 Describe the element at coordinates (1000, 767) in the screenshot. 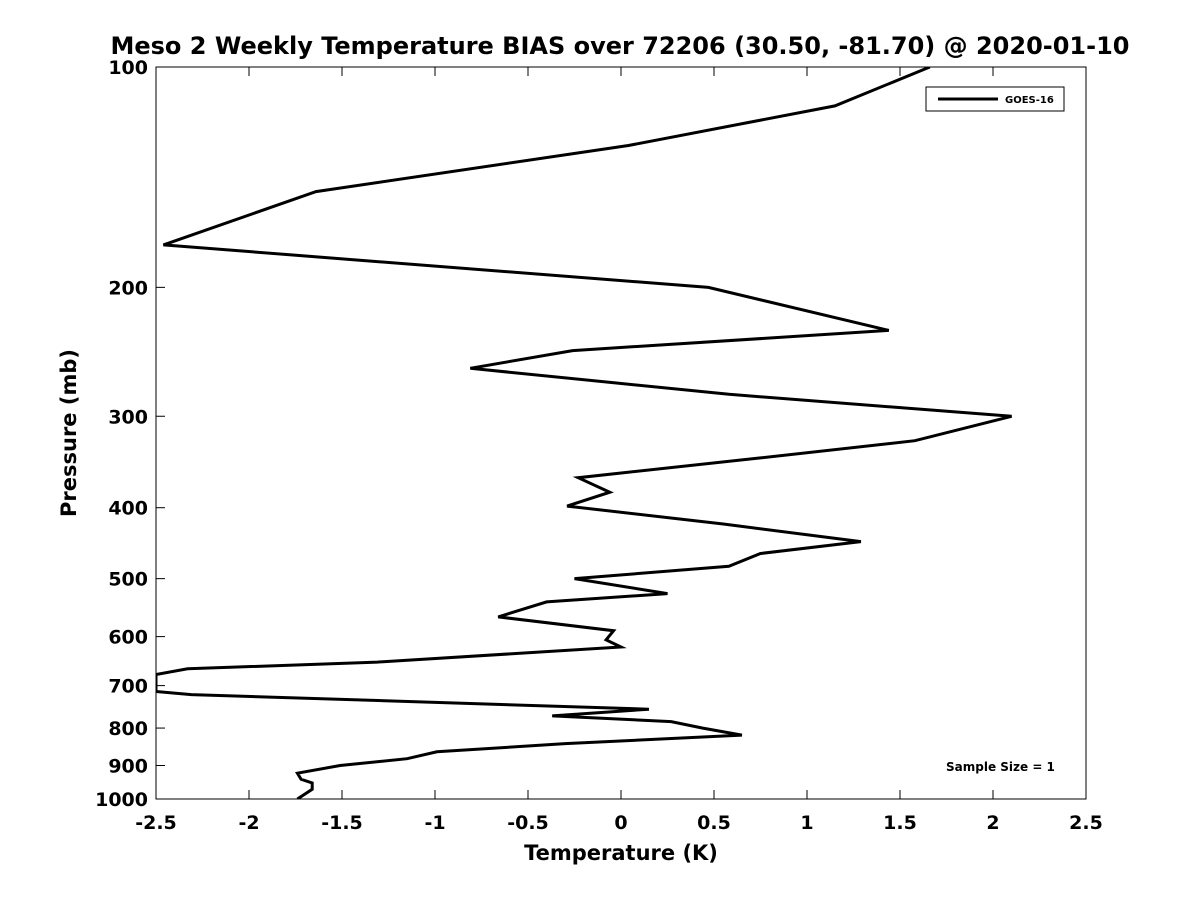

I see `sample-size-annotation: Sample Size = 1` at that location.